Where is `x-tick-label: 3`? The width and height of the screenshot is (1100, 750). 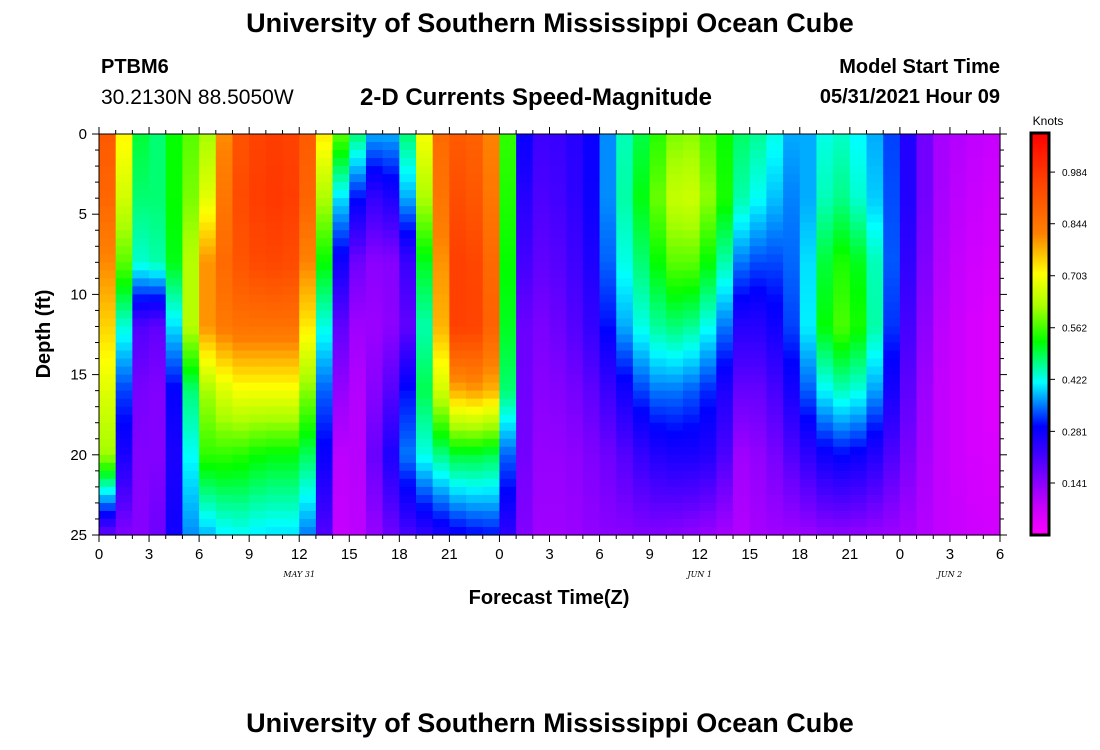
x-tick-label: 3 is located at coordinates (549, 554).